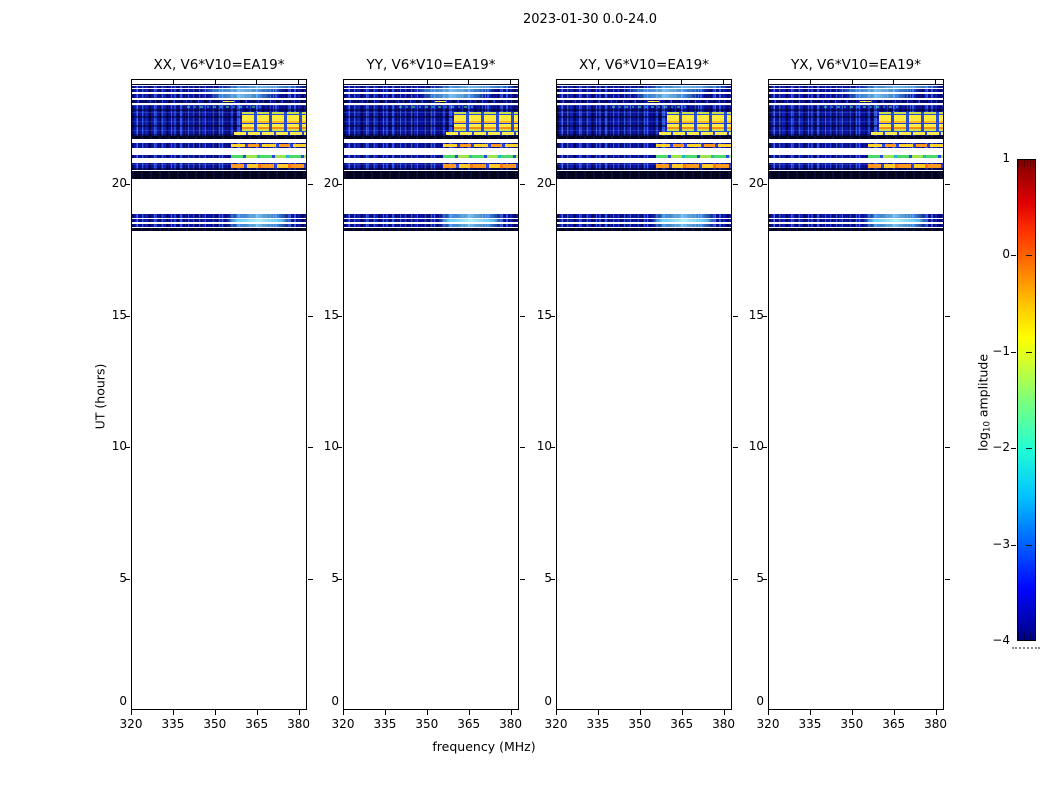 The width and height of the screenshot is (1050, 800). What do you see at coordinates (1001, 640) in the screenshot?
I see `colorbar-tick-label: −4` at bounding box center [1001, 640].